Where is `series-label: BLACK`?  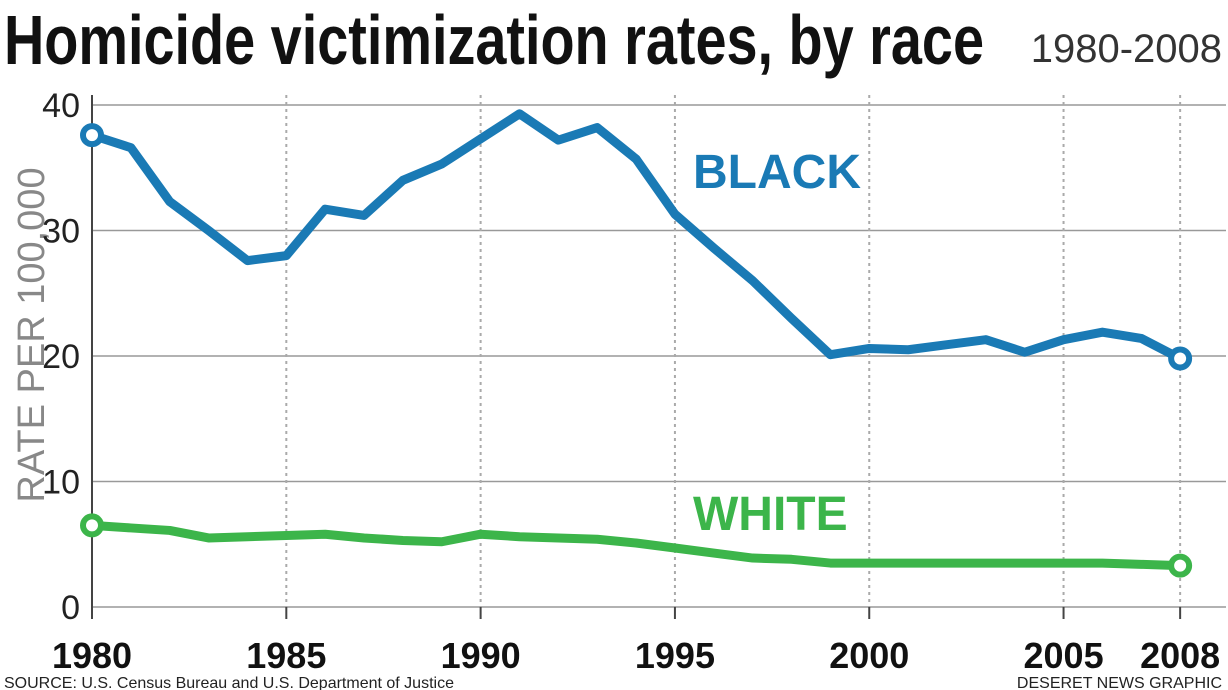 series-label: BLACK is located at coordinates (777, 172).